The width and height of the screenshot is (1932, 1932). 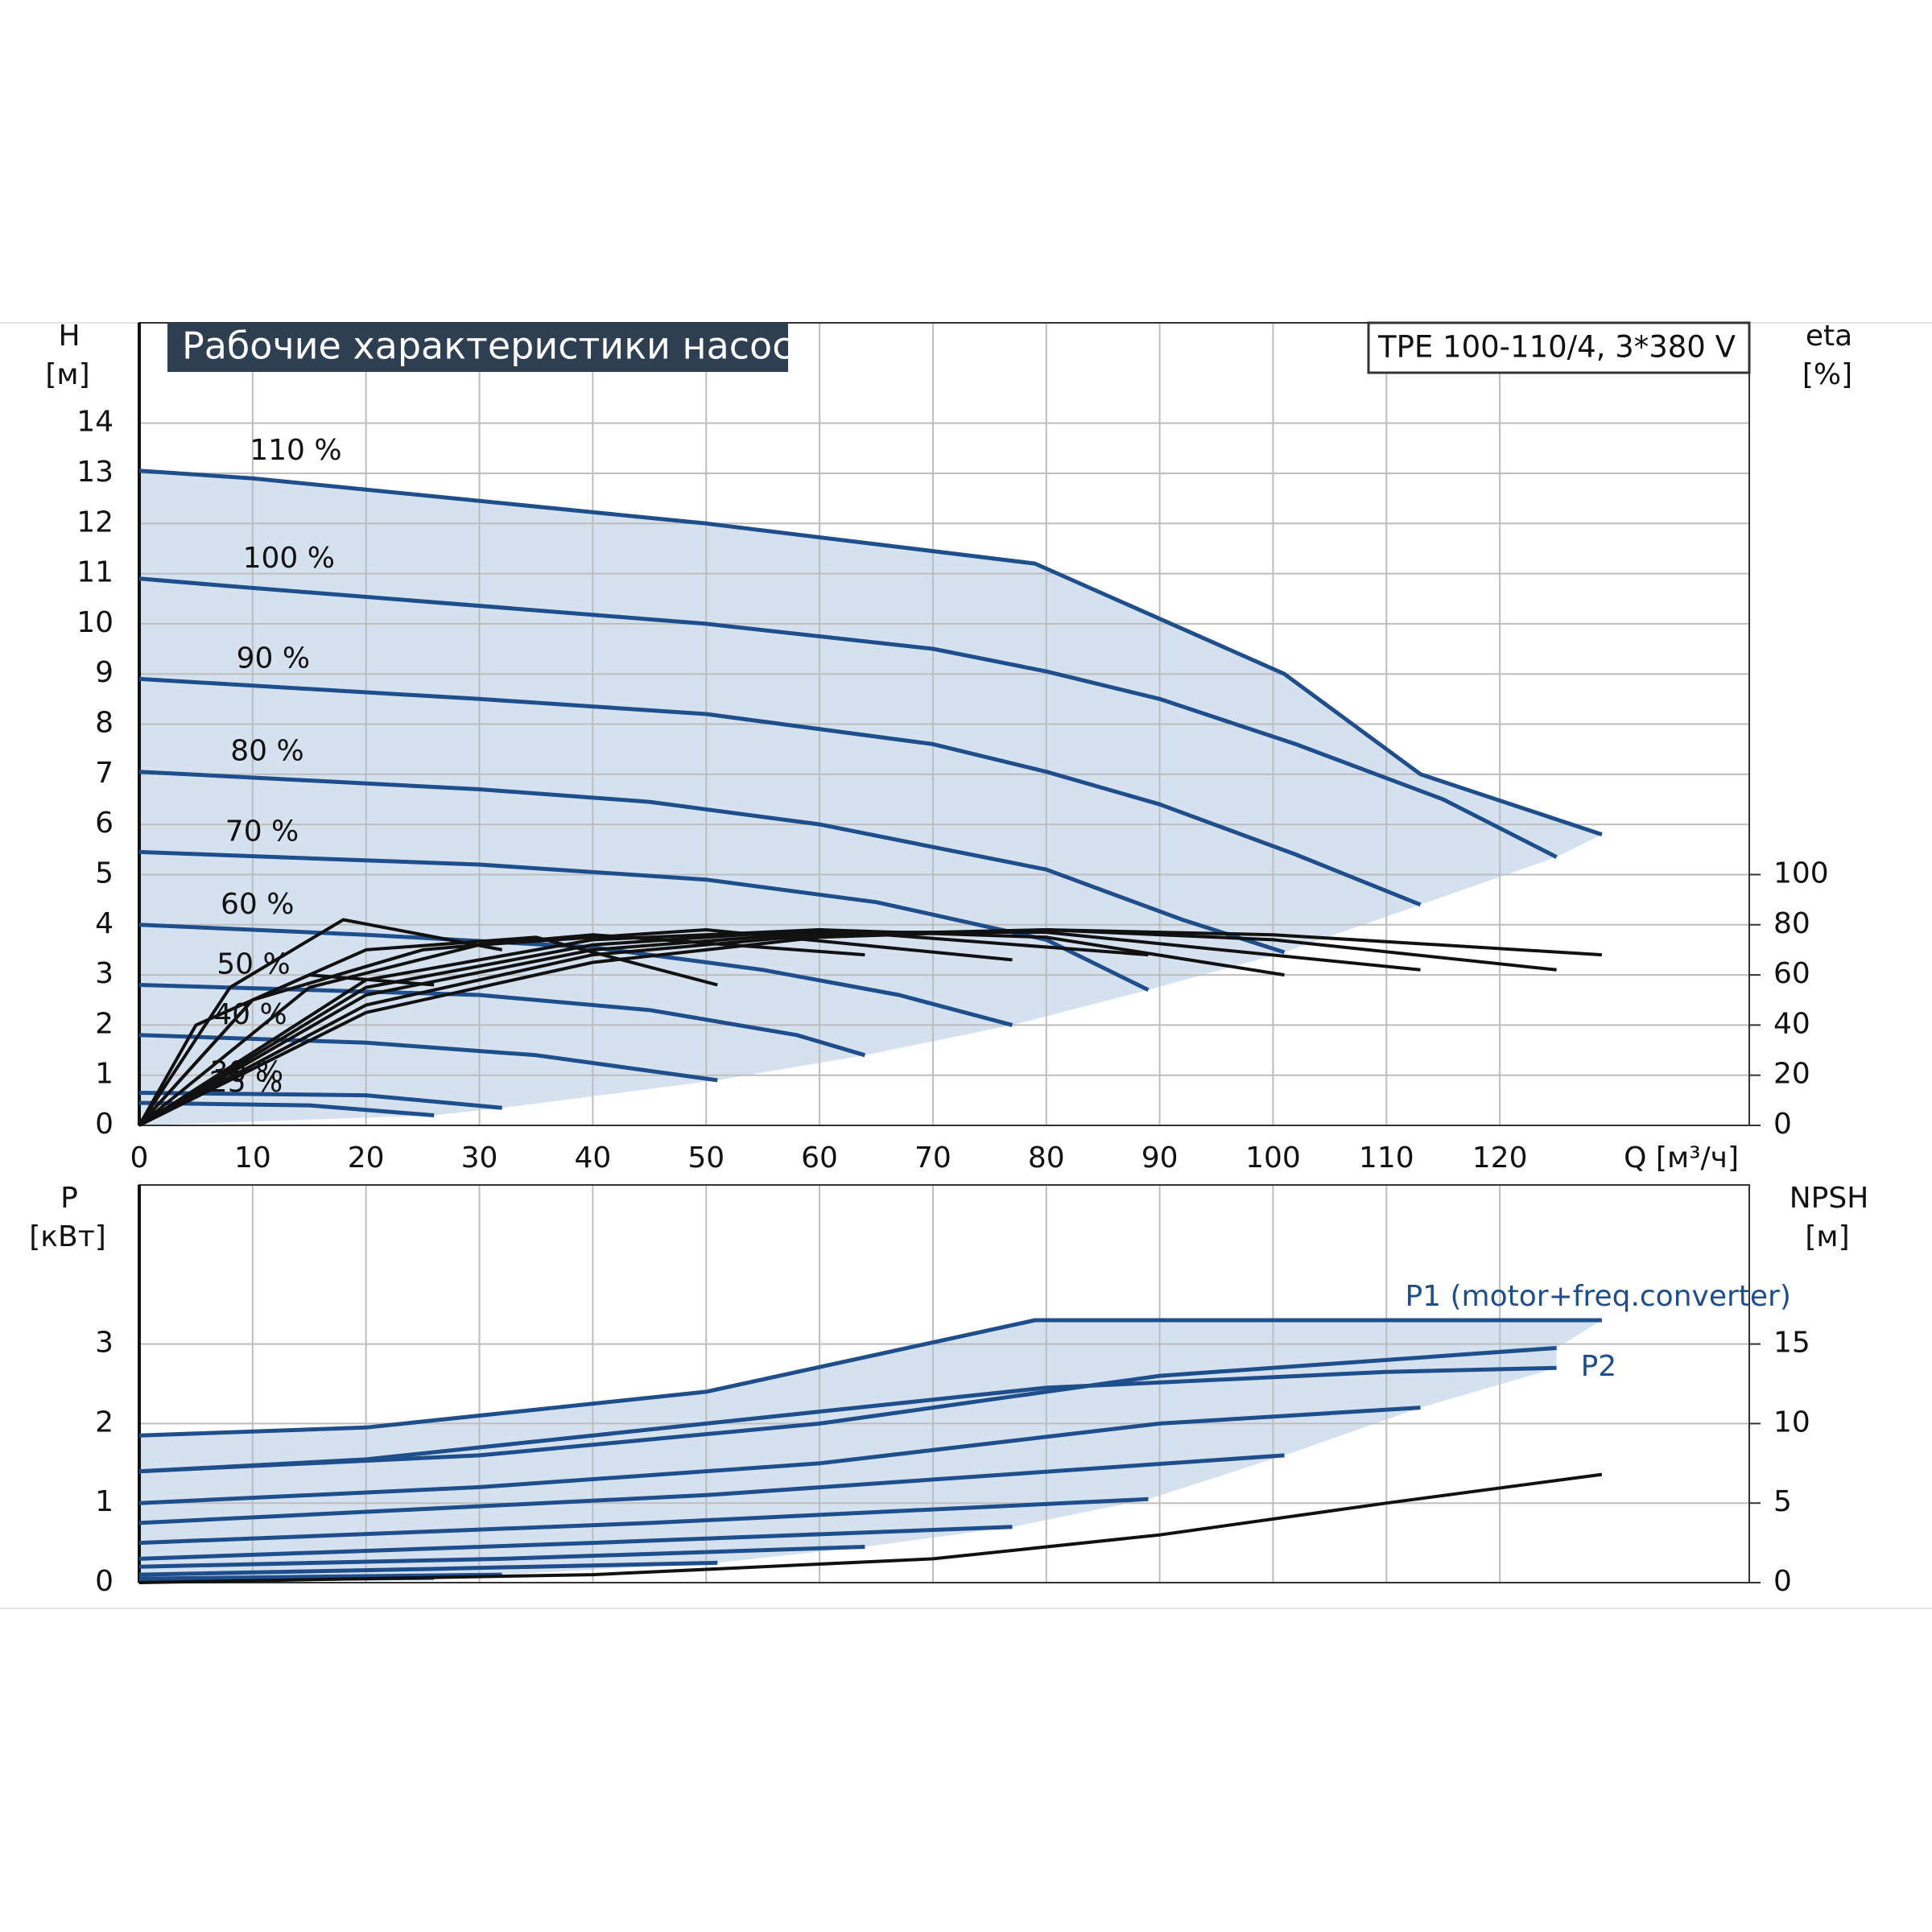 I want to click on curve-label: 80 %, so click(x=266, y=751).